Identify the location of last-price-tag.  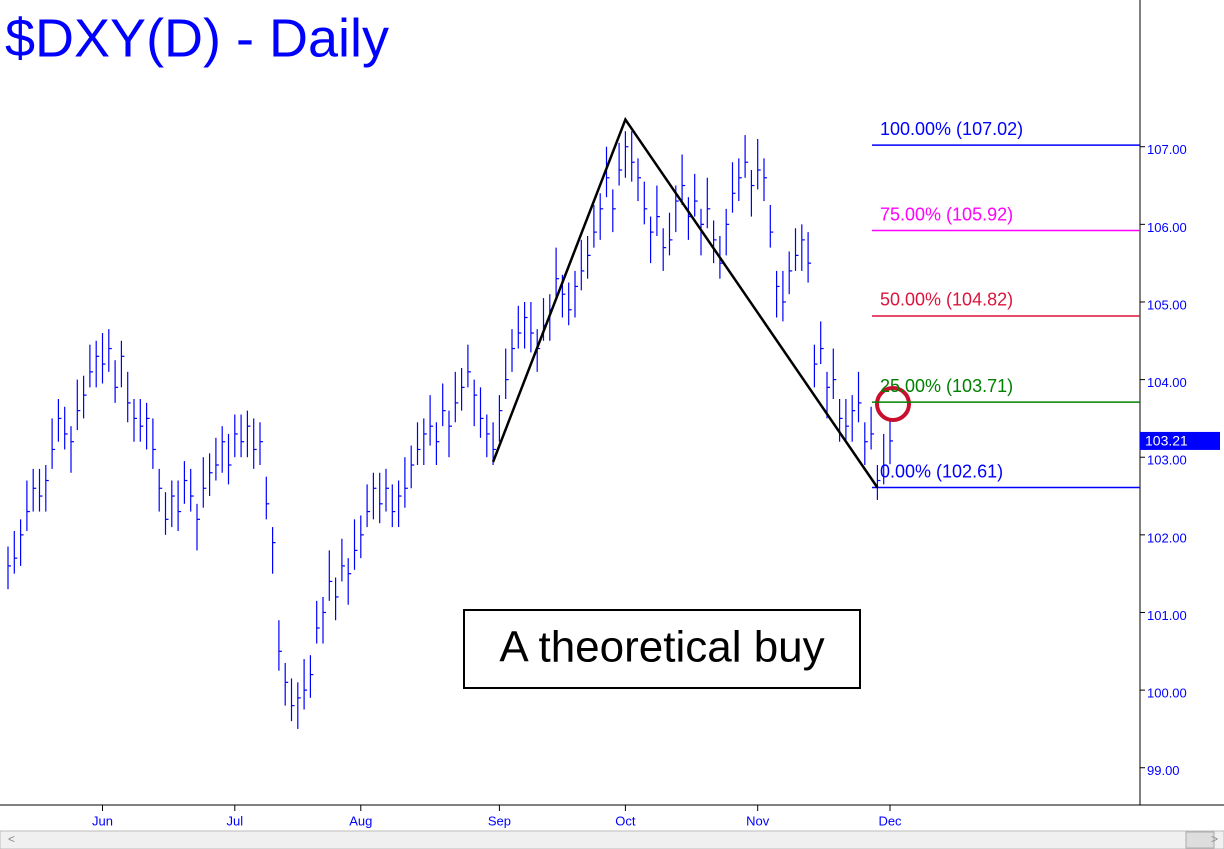
(1180, 440).